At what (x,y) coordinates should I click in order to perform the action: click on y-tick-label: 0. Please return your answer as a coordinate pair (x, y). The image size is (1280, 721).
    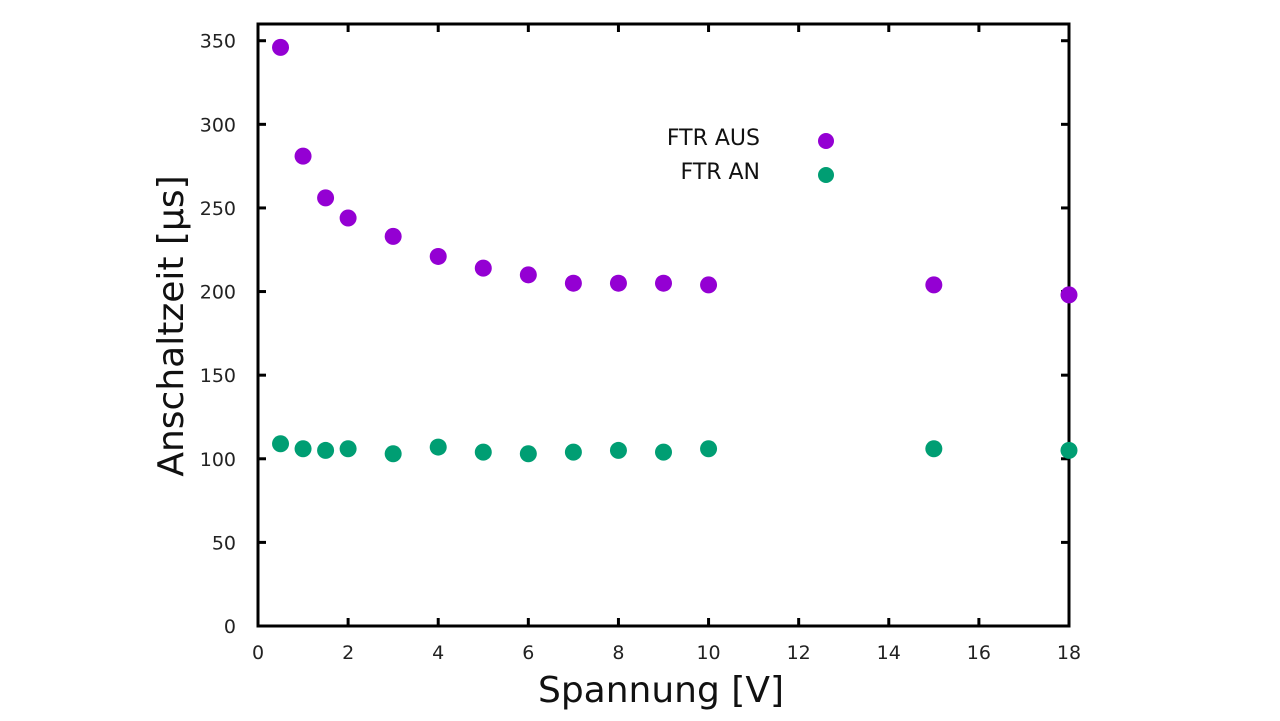
    Looking at the image, I should click on (230, 627).